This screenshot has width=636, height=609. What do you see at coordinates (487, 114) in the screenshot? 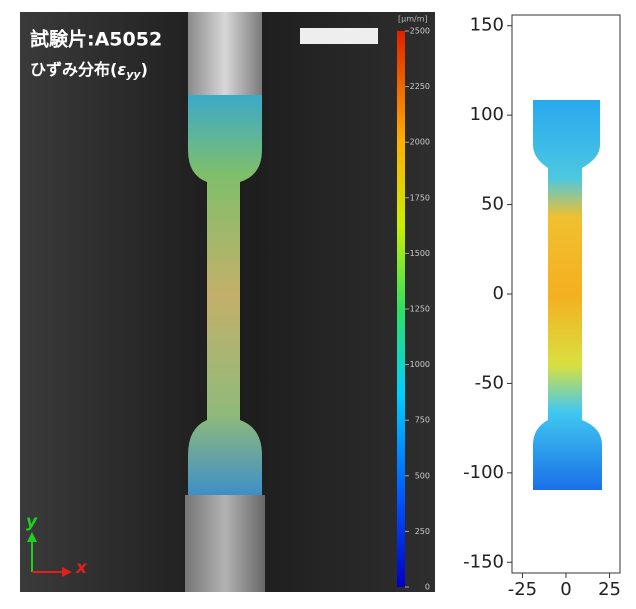
I see `y-tick-label: 100` at bounding box center [487, 114].